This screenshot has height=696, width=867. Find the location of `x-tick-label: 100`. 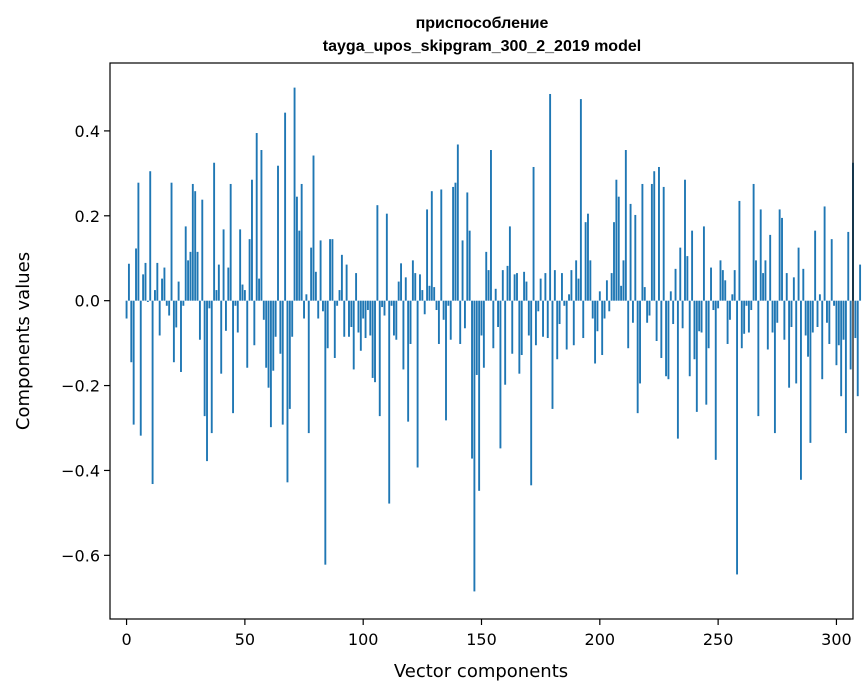

x-tick-label: 100 is located at coordinates (363, 639).